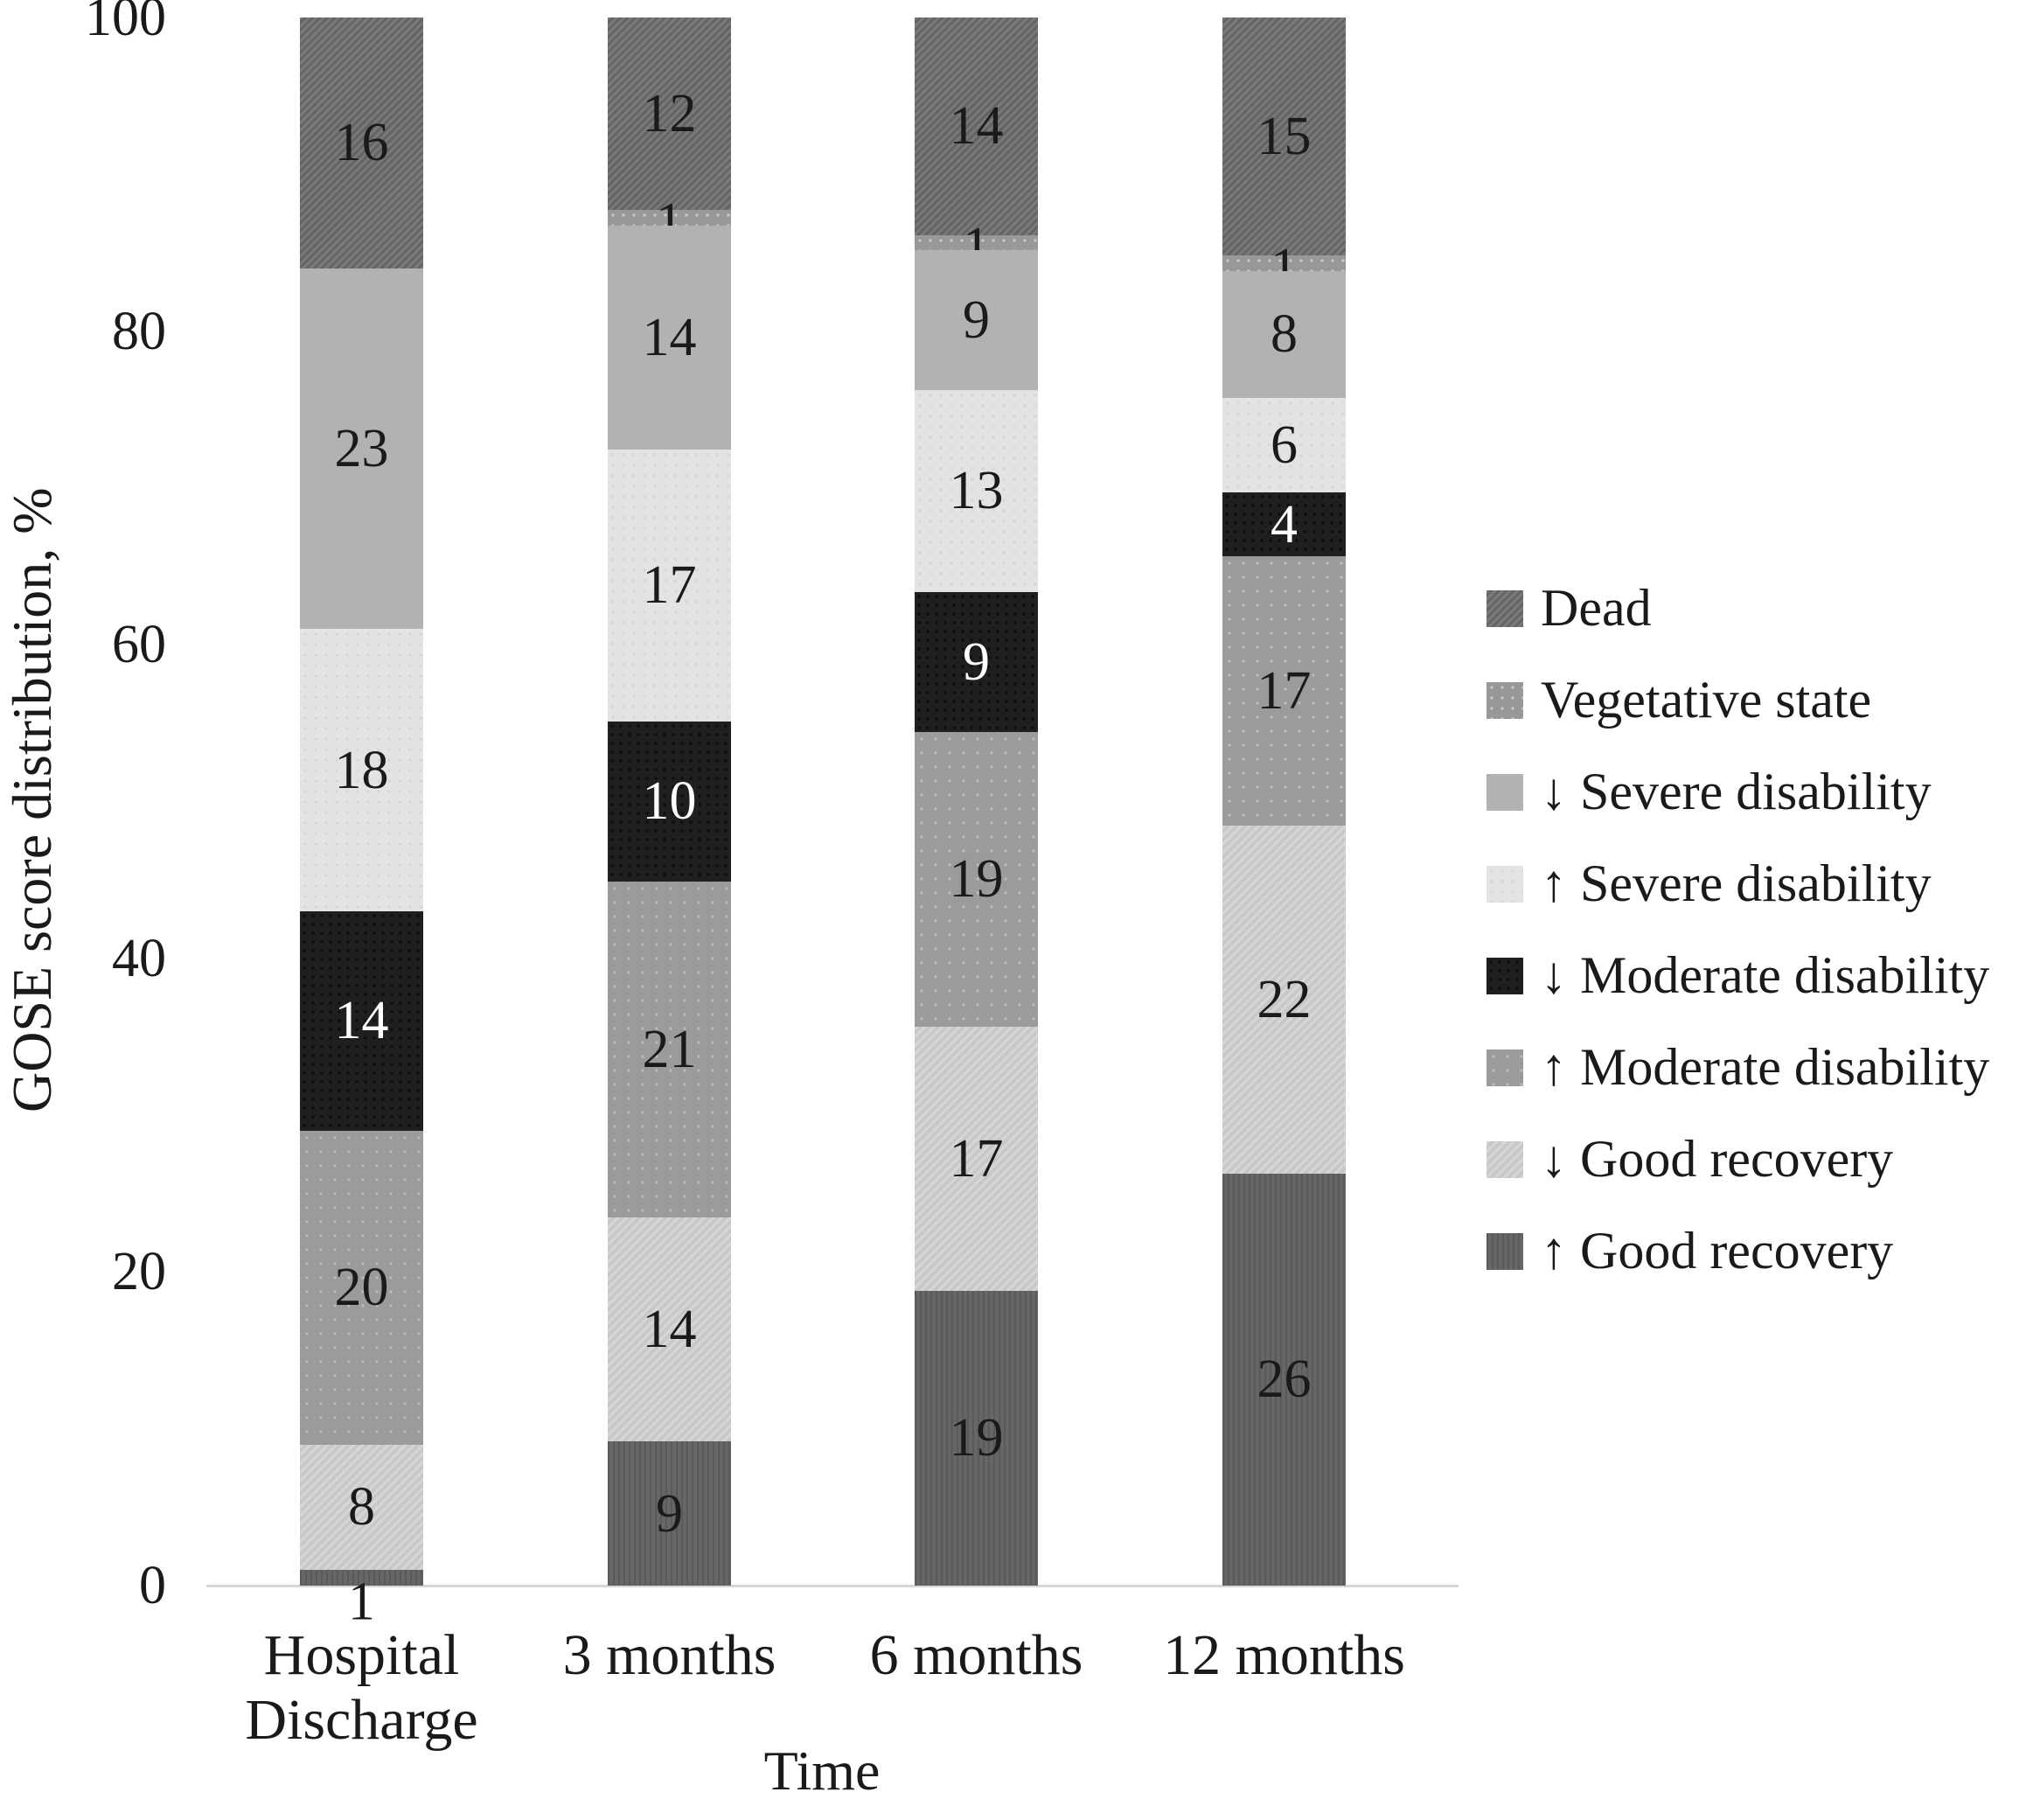  Describe the element at coordinates (1504, 792) in the screenshot. I see `legend-swatch-sevdown` at that location.